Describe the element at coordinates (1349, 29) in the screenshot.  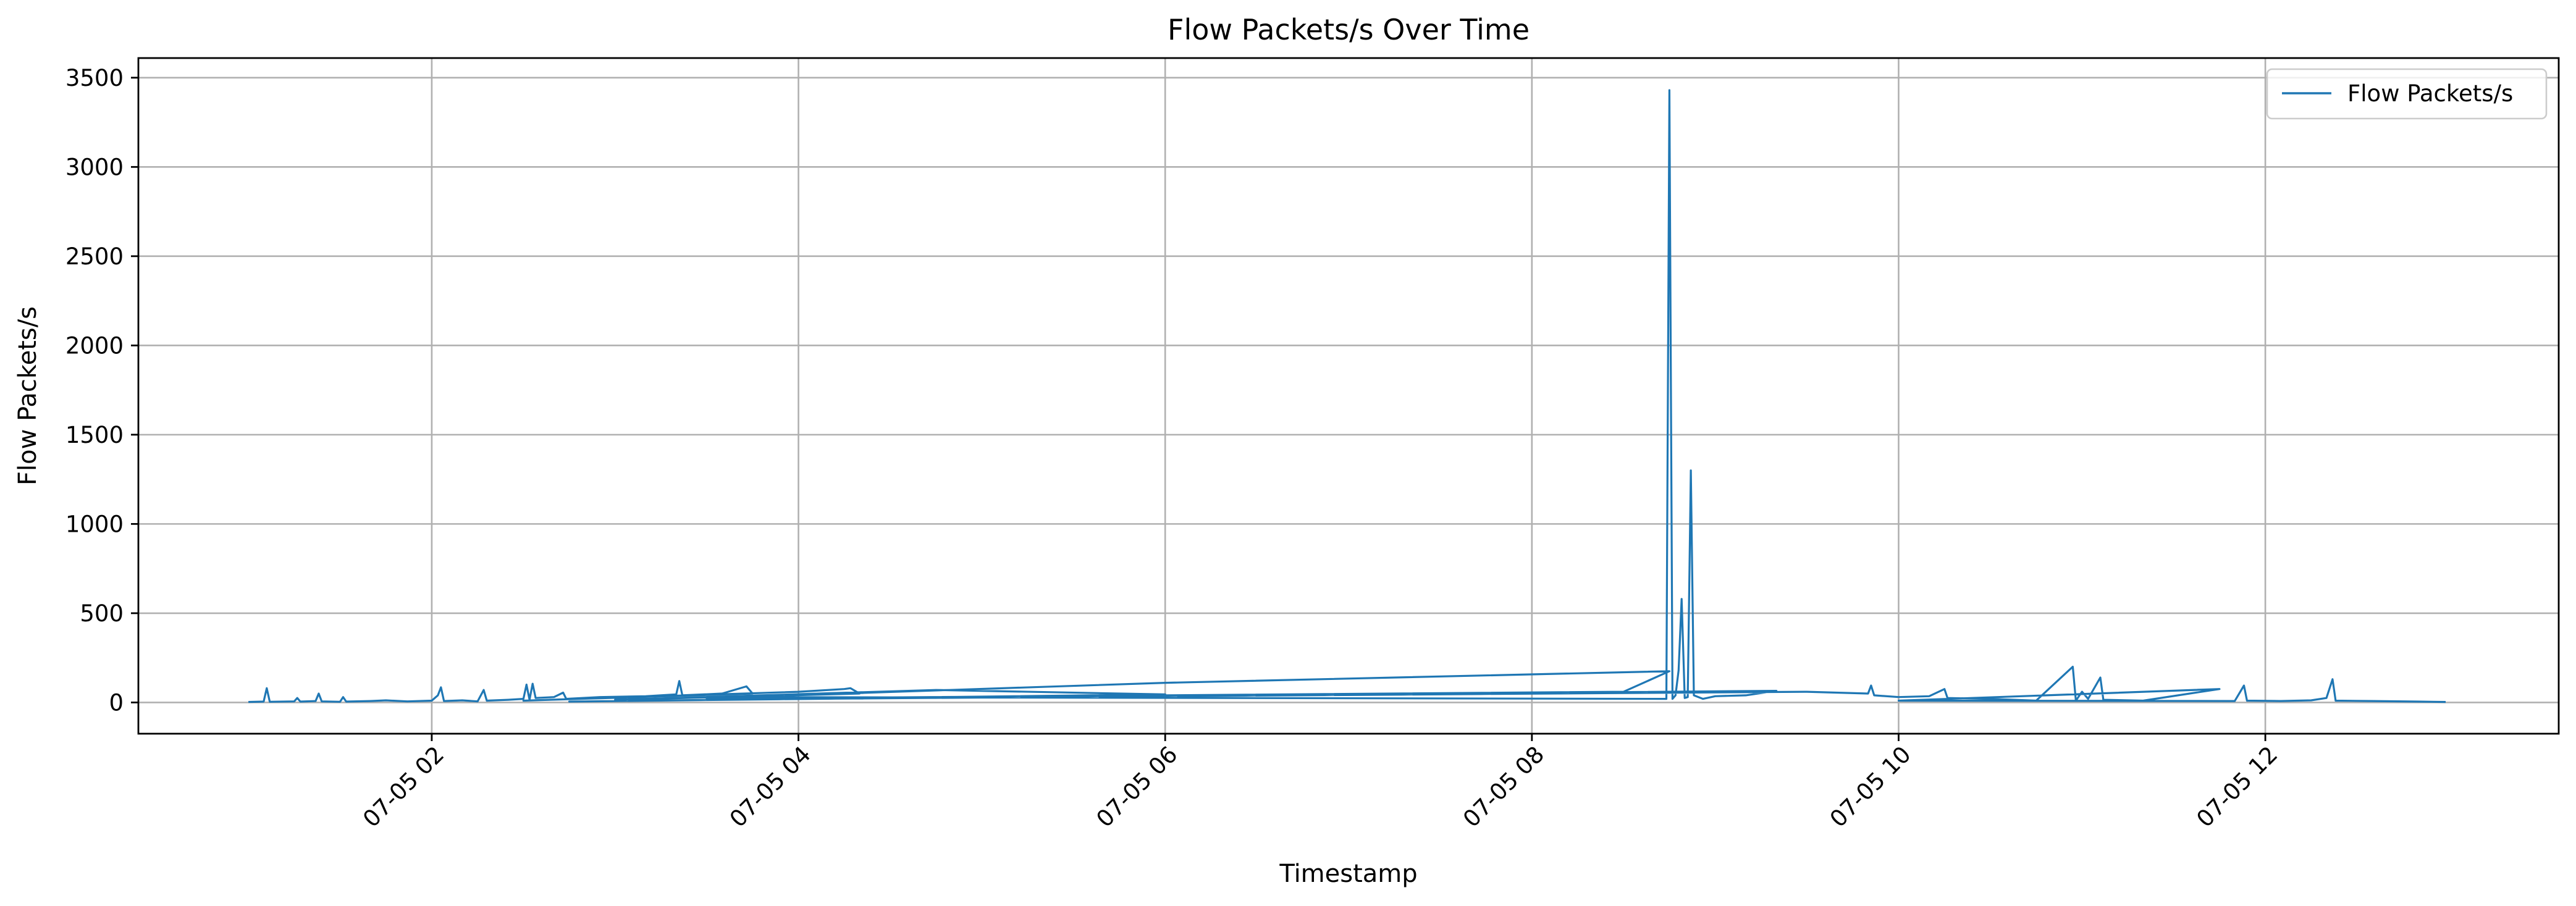
I see `chart-title: Flow Packets/s Over Time` at that location.